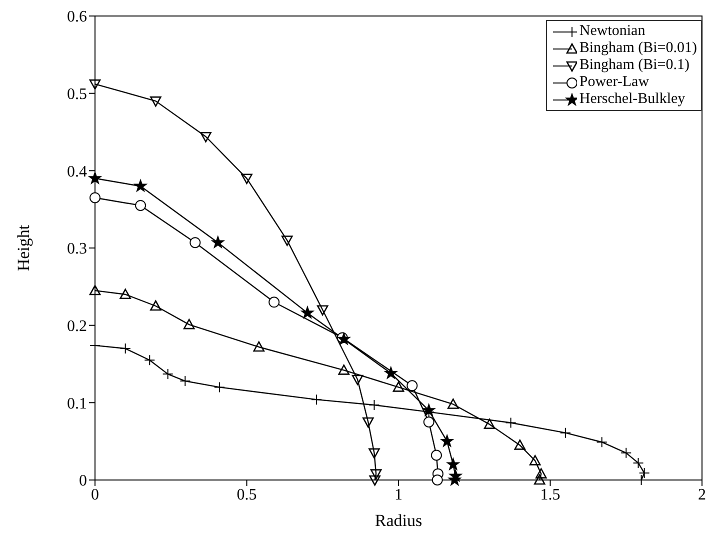 The width and height of the screenshot is (713, 542). I want to click on y-tick-label: 0.4, so click(77, 171).